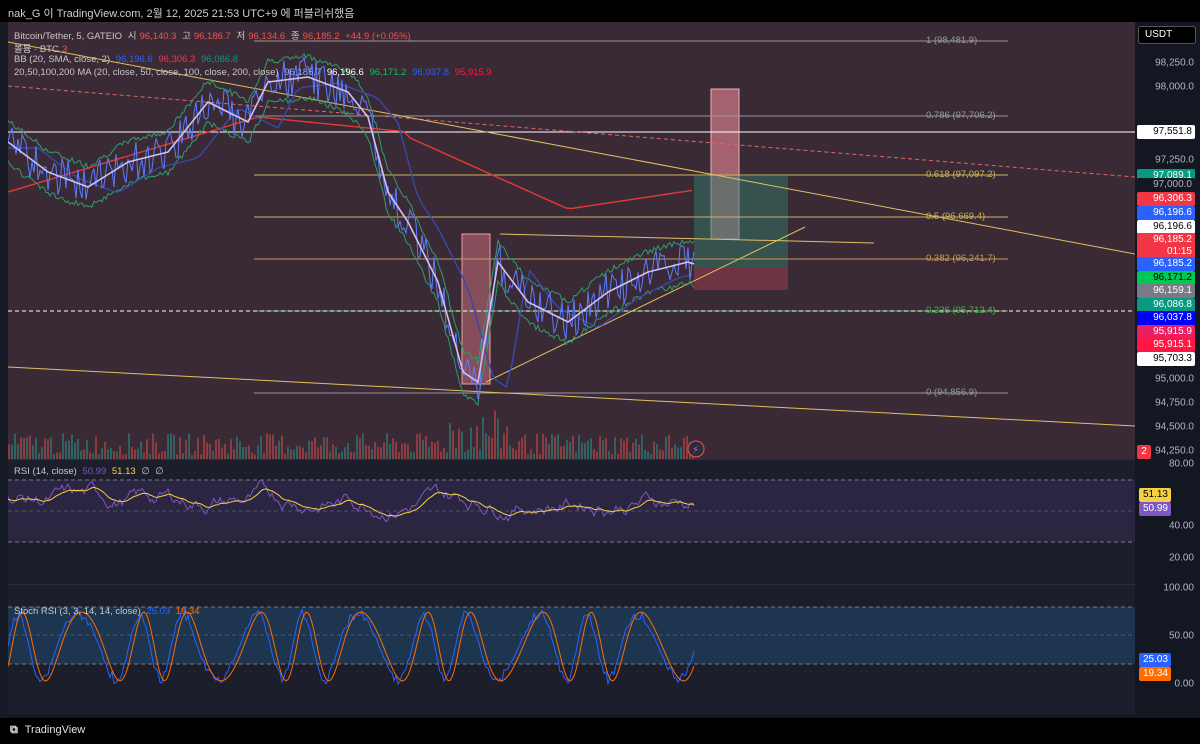 This screenshot has width=1200, height=744. I want to click on rsi-ma-value: 51.13, so click(123, 471).